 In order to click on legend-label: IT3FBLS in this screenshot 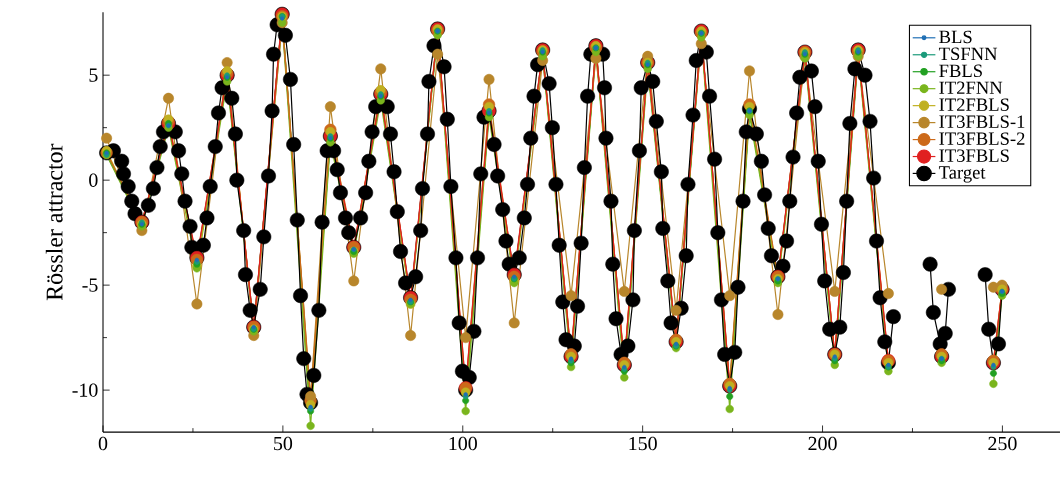, I will do `click(974, 155)`.